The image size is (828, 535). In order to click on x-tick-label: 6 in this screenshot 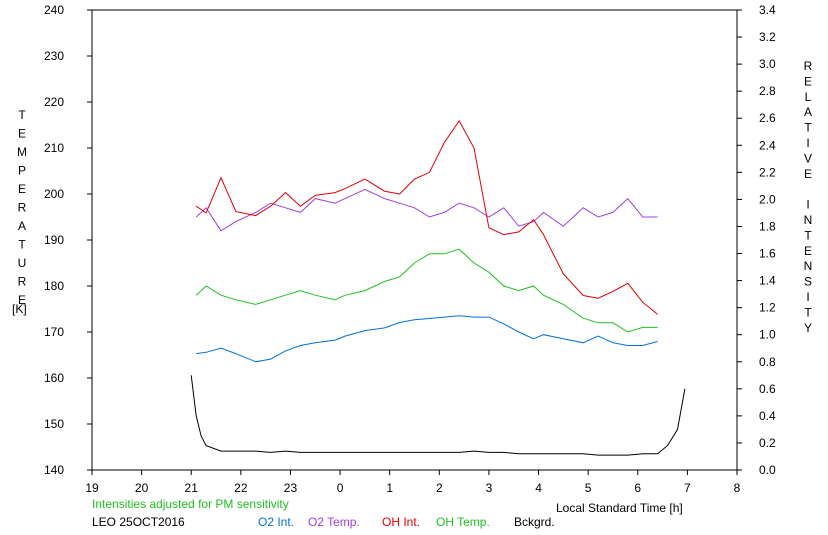, I will do `click(637, 488)`.